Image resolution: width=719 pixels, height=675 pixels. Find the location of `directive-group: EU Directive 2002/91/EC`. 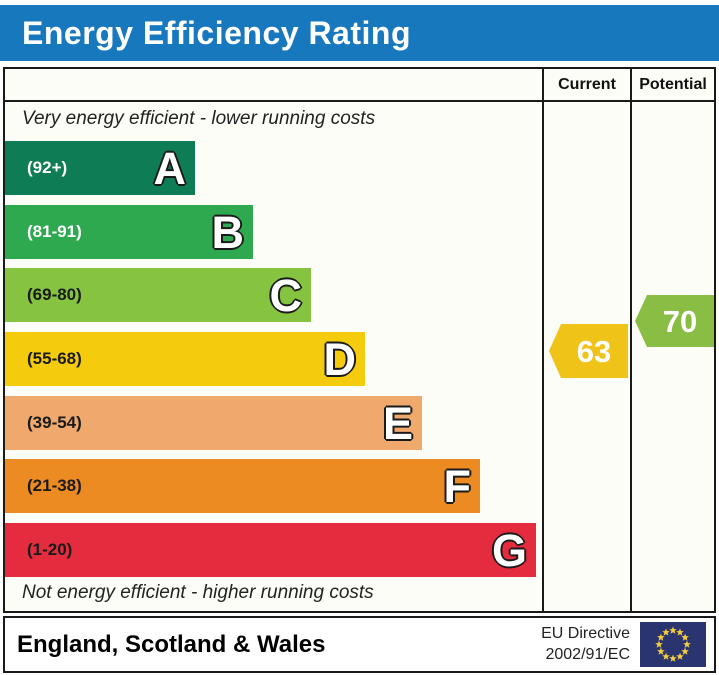

directive-group: EU Directive 2002/91/EC is located at coordinates (627, 644).